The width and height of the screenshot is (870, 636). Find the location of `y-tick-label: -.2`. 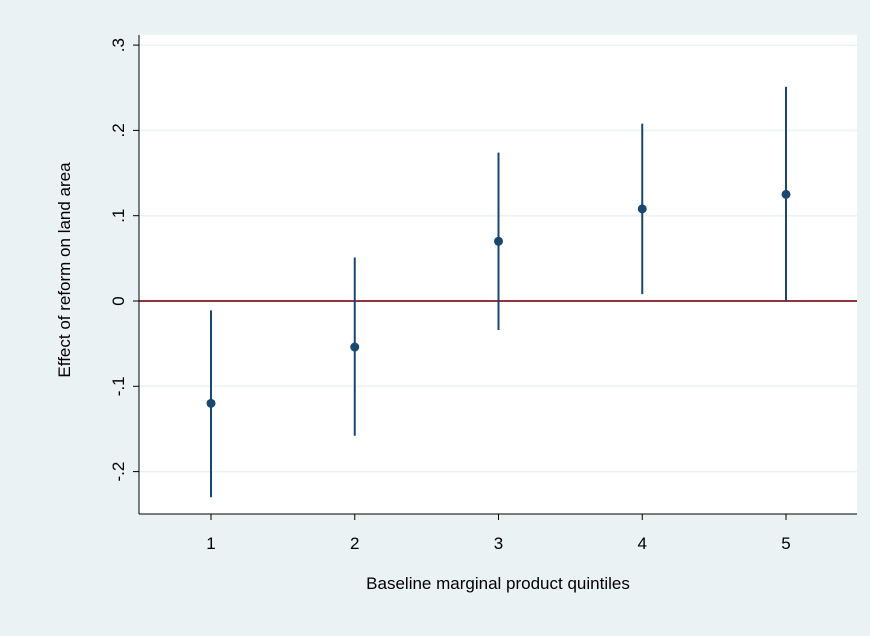

y-tick-label: -.2 is located at coordinates (118, 472).